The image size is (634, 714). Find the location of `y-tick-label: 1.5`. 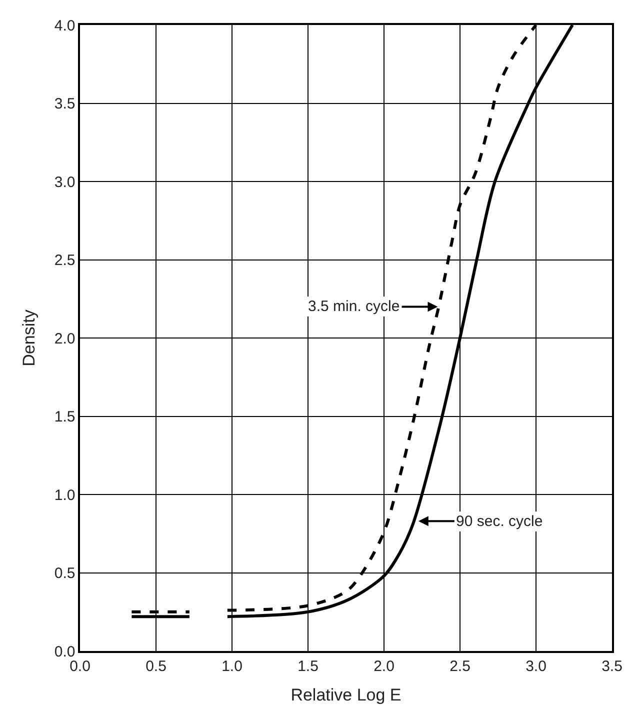

y-tick-label: 1.5 is located at coordinates (65, 417).